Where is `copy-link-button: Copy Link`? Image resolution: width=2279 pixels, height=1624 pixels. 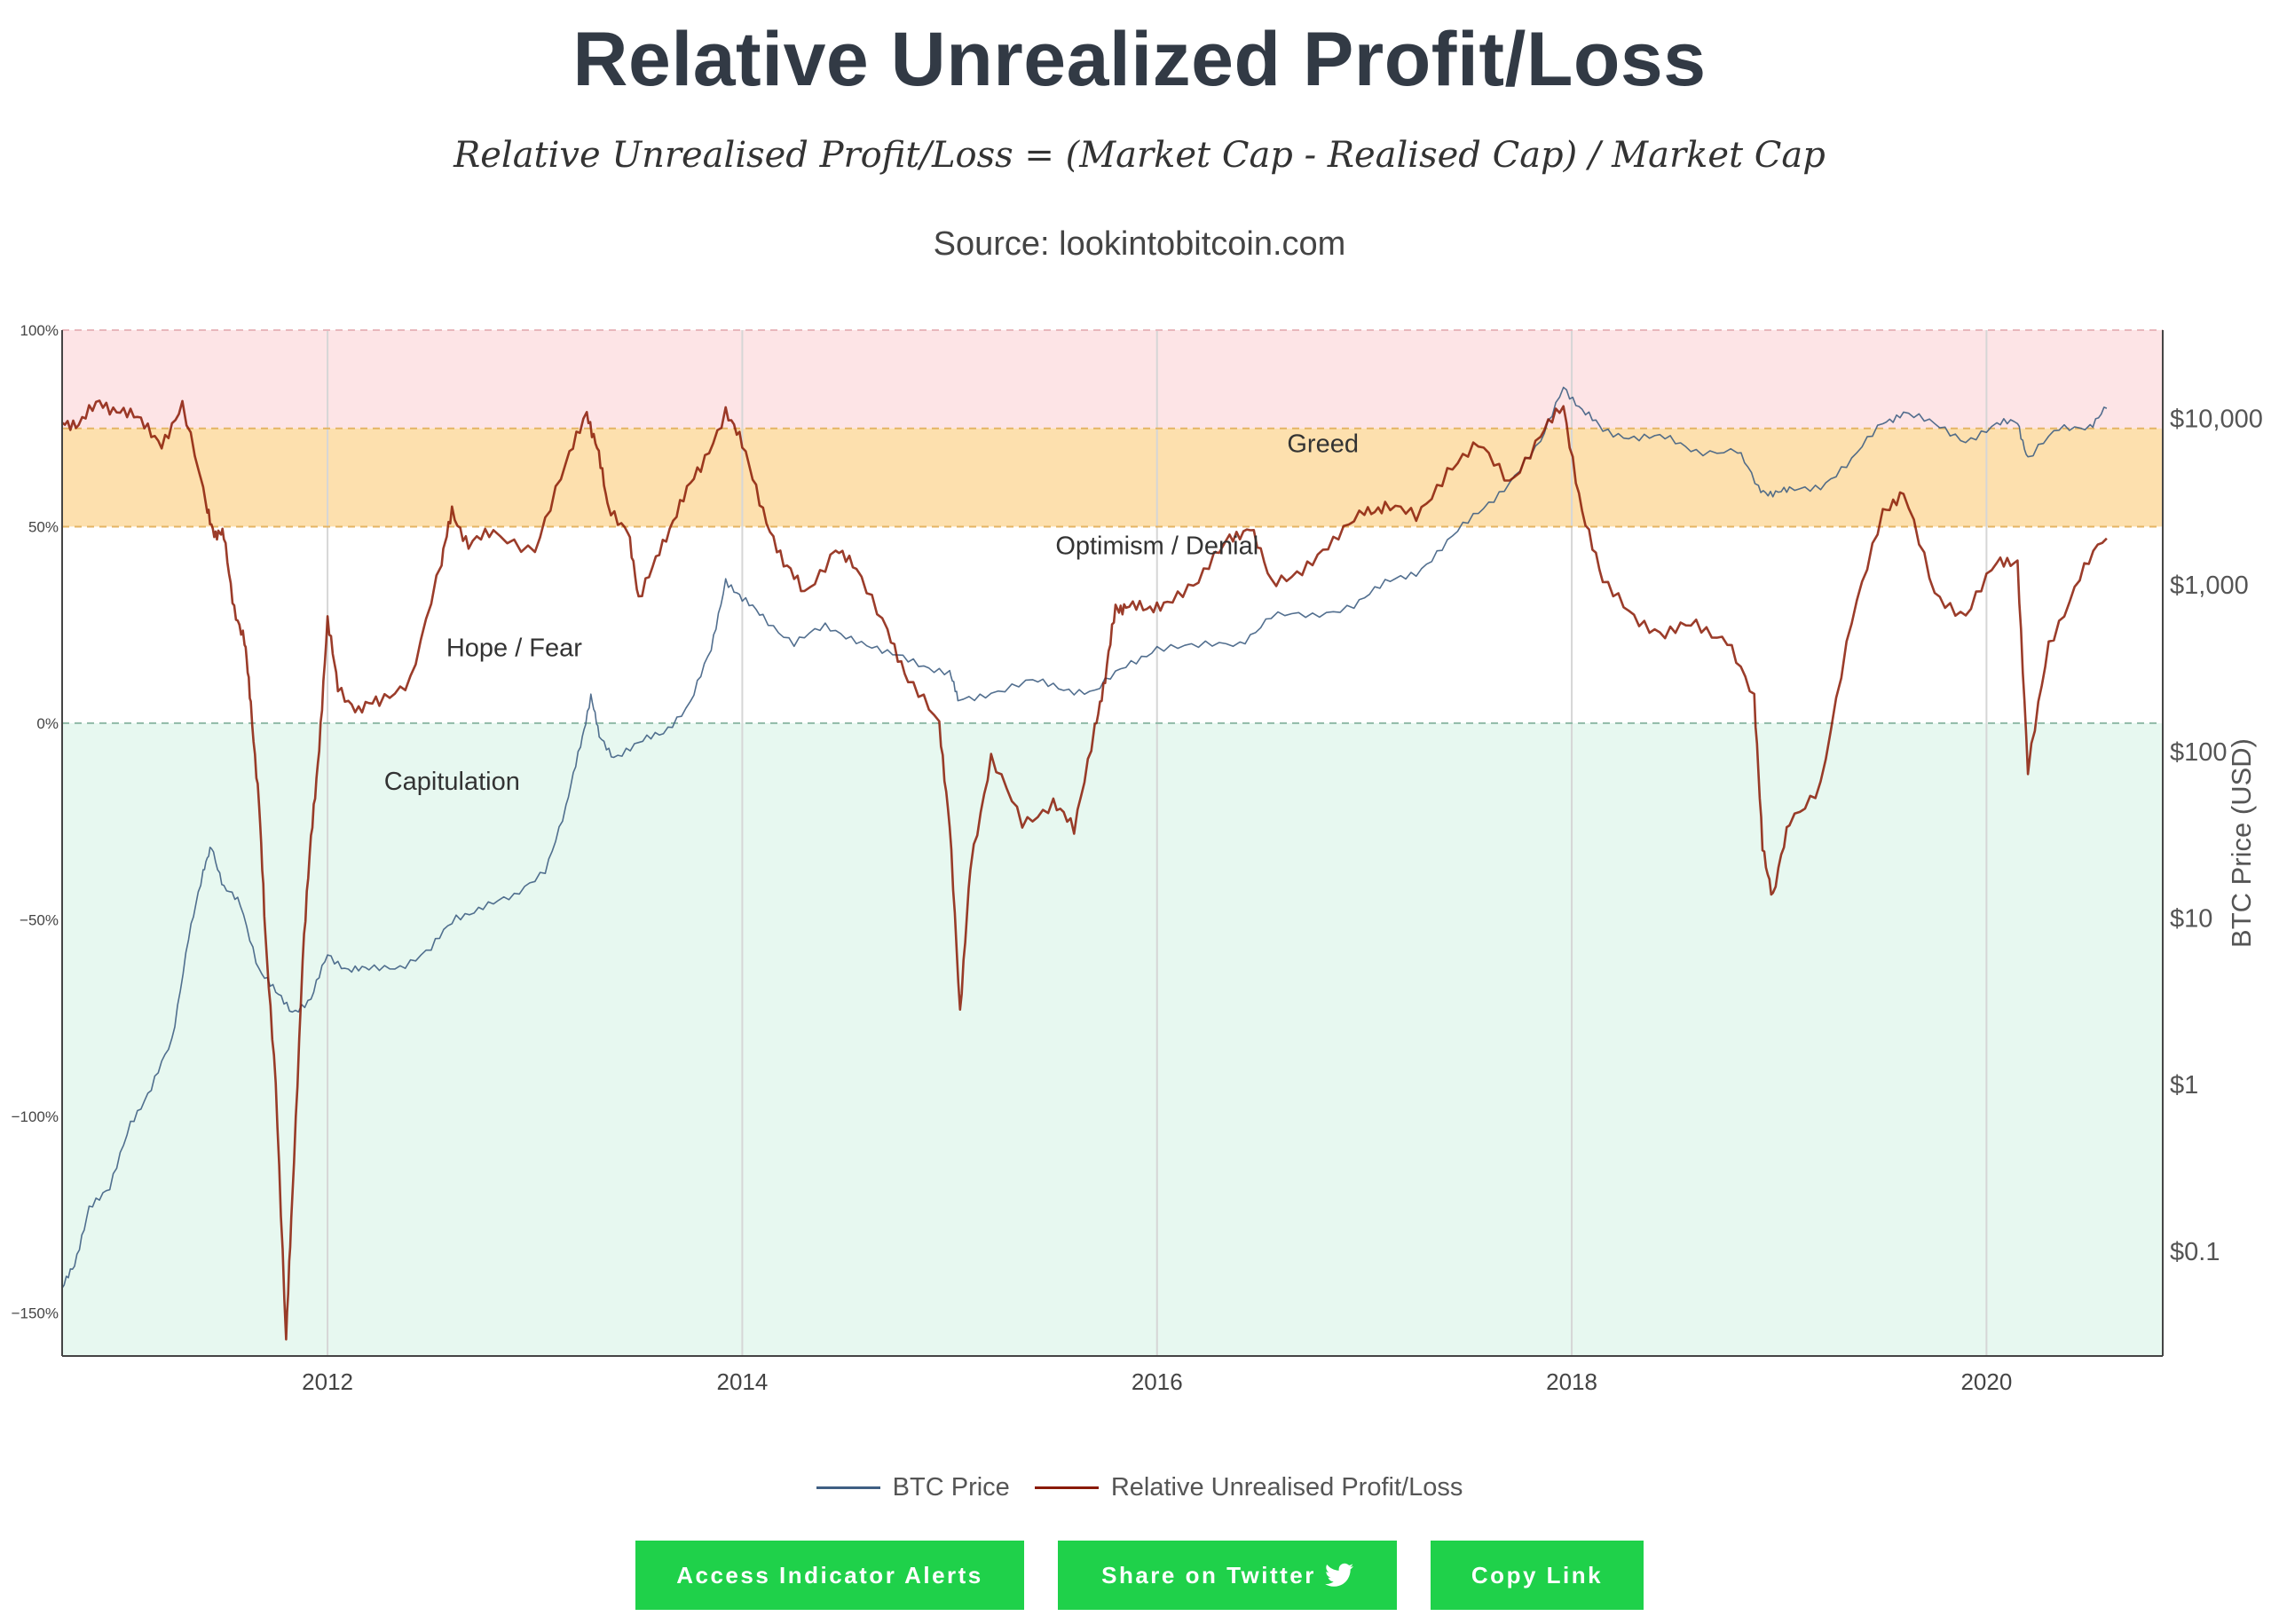 copy-link-button: Copy Link is located at coordinates (1537, 1575).